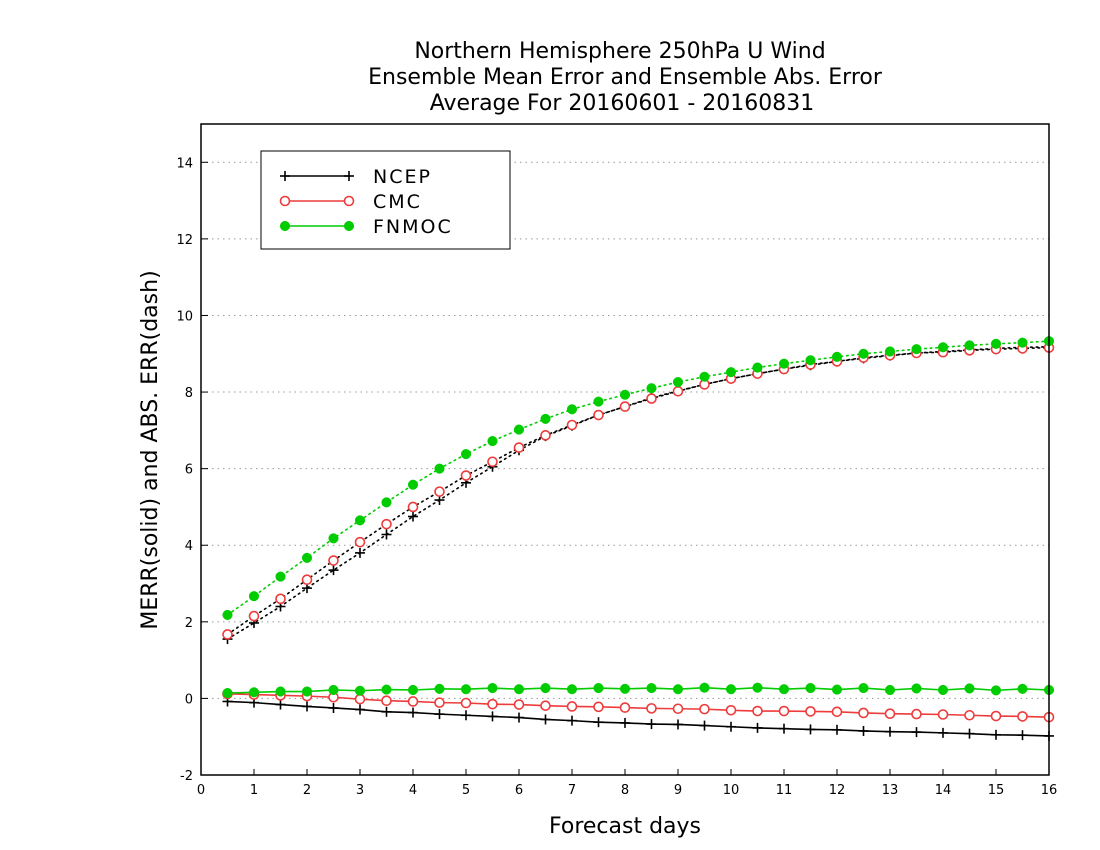 Image resolution: width=1100 pixels, height=850 pixels. Describe the element at coordinates (201, 790) in the screenshot. I see `x-tick-label: 0` at that location.